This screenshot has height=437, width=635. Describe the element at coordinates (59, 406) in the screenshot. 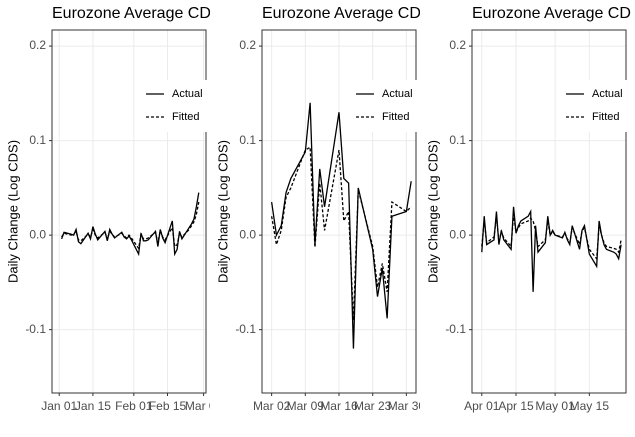

I see `x-tick-label: Jan 01` at that location.